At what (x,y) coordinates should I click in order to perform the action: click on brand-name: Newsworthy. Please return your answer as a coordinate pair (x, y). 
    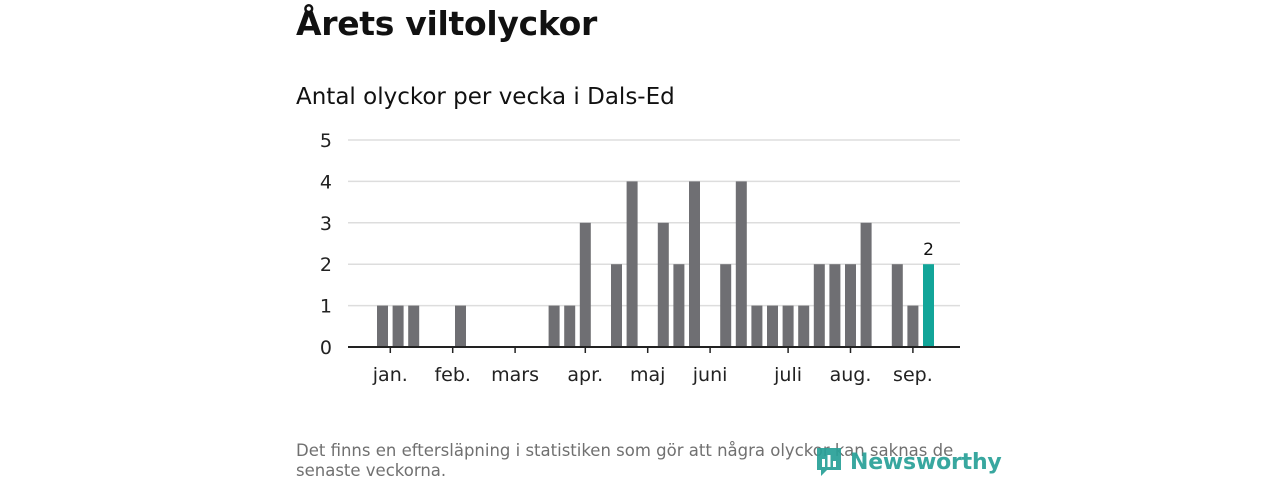
    Looking at the image, I should click on (926, 462).